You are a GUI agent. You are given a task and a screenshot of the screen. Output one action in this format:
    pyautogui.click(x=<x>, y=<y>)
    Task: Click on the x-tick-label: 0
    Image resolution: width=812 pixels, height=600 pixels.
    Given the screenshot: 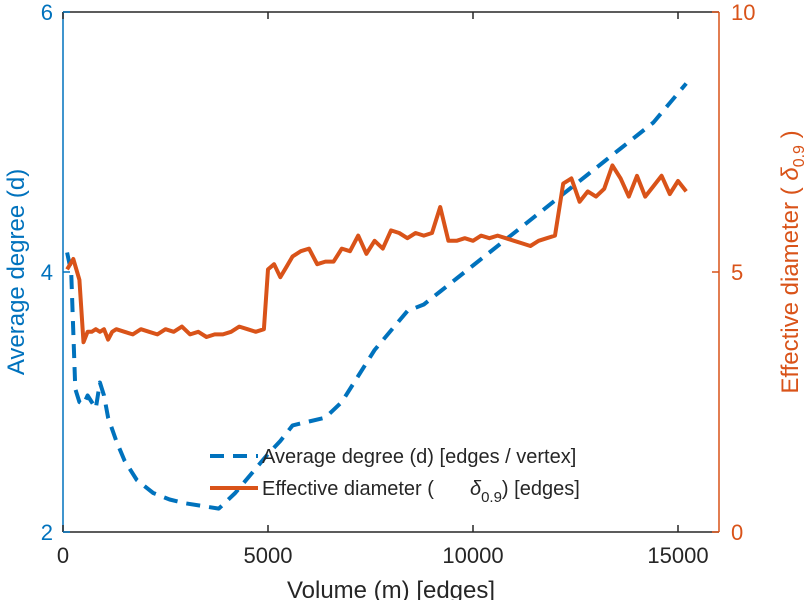 What is the action you would take?
    pyautogui.click(x=63, y=555)
    